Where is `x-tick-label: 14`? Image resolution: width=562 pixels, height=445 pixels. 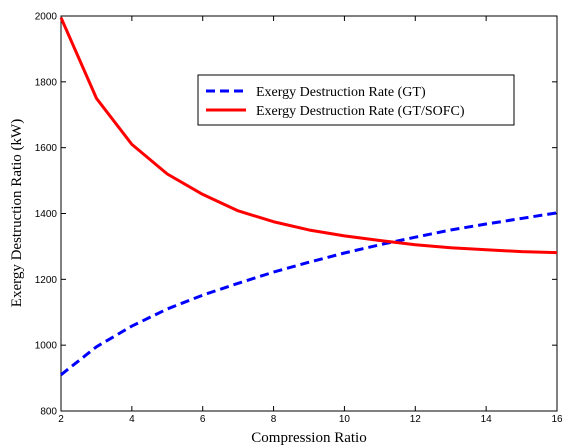
x-tick-label: 14 is located at coordinates (487, 419).